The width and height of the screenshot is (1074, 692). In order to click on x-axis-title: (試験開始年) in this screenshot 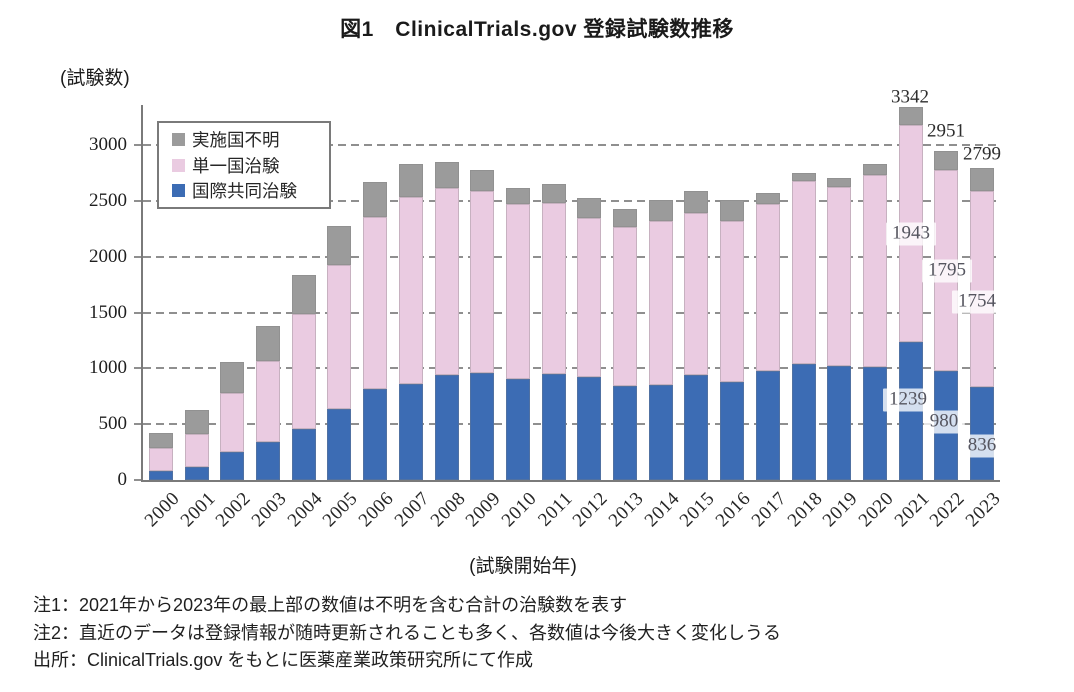, I will do `click(523, 566)`.